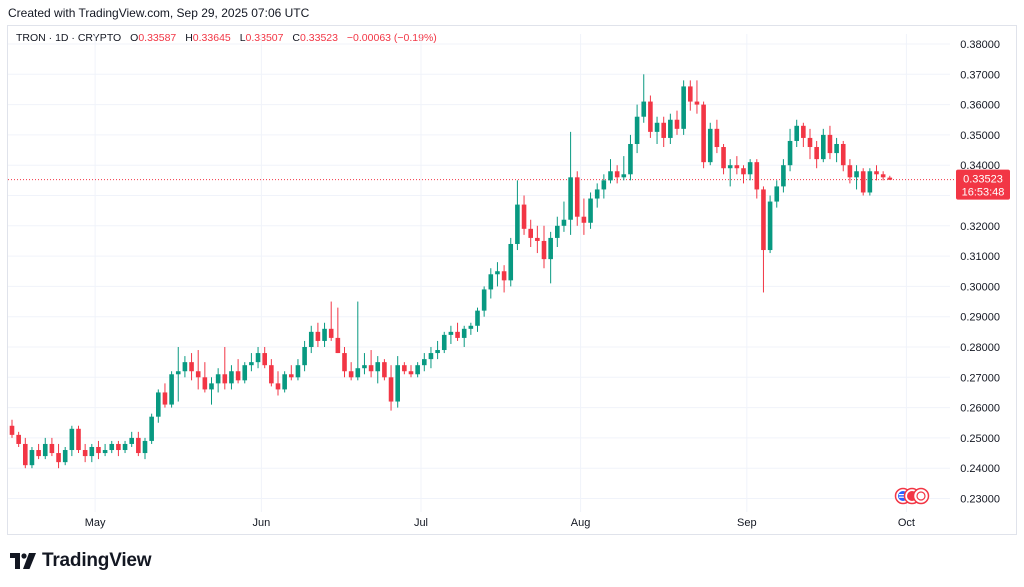  Describe the element at coordinates (157, 38) in the screenshot. I see `open-value: 0.33587` at that location.